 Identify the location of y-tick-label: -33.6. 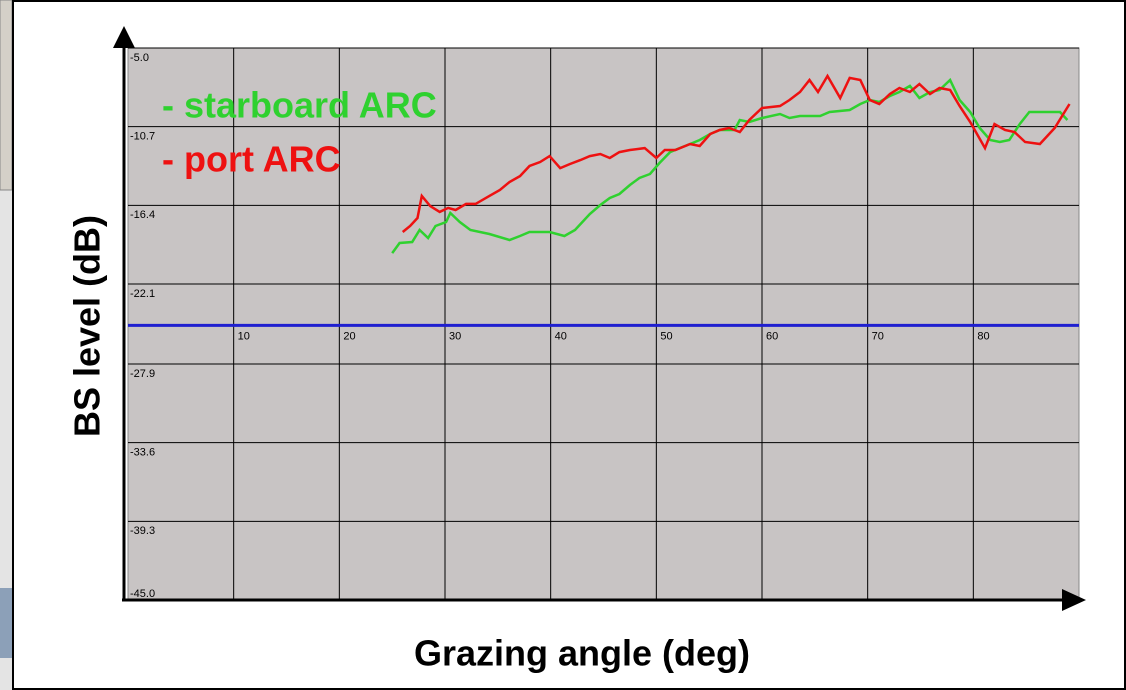
(142, 453).